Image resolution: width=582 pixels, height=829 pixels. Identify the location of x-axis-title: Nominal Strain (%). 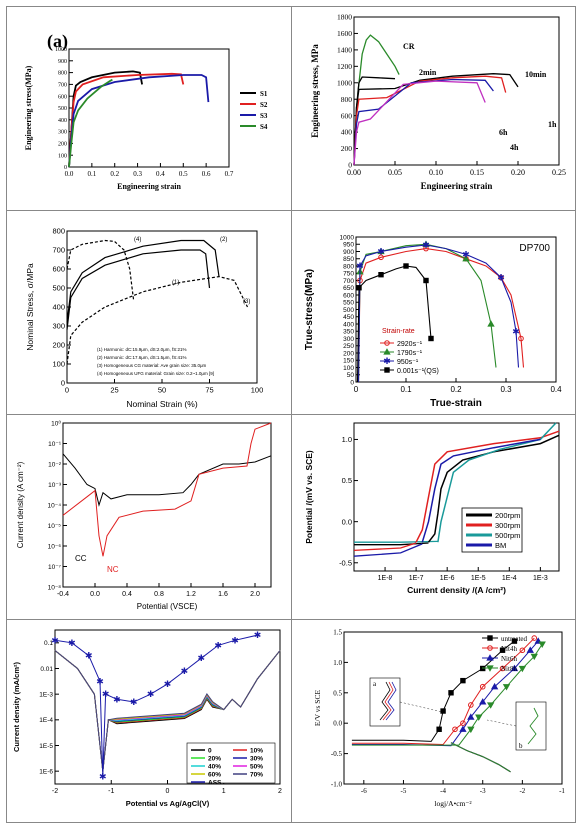
(161, 404).